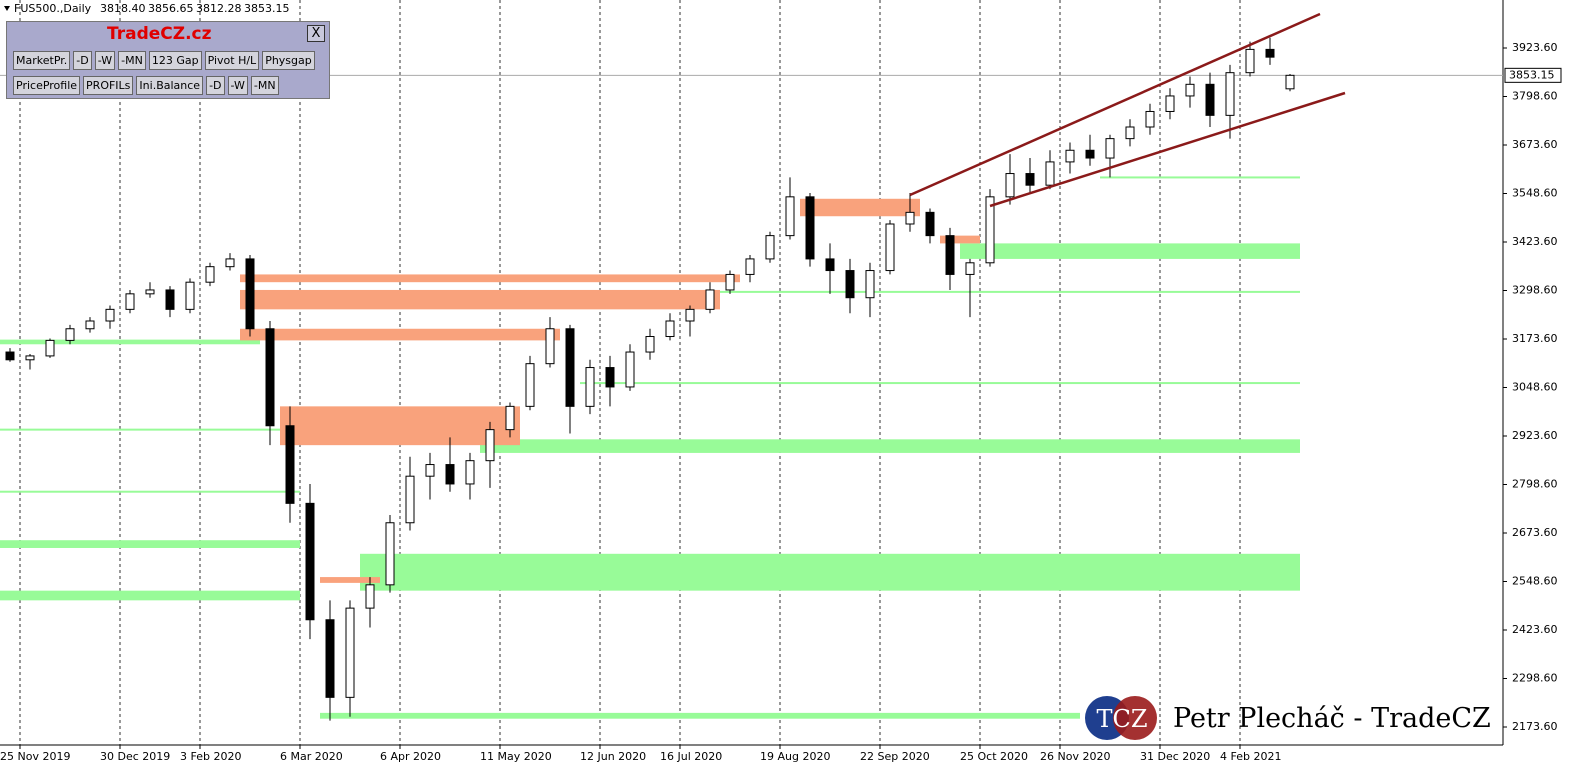 The image size is (1587, 777). Describe the element at coordinates (170, 85) in the screenshot. I see `toolbar-button: Ini.Balance` at that location.